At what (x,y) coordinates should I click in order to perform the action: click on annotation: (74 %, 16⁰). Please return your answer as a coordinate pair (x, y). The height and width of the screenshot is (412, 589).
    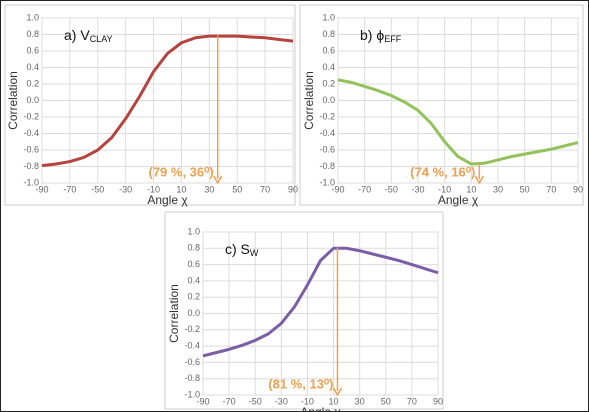
    Looking at the image, I should click on (442, 171).